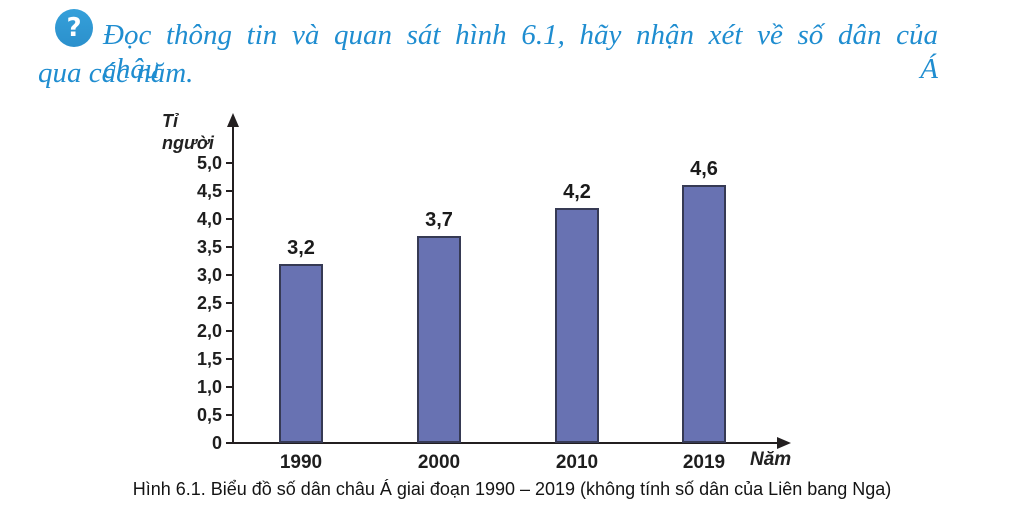  I want to click on x-axis-line, so click(505, 443).